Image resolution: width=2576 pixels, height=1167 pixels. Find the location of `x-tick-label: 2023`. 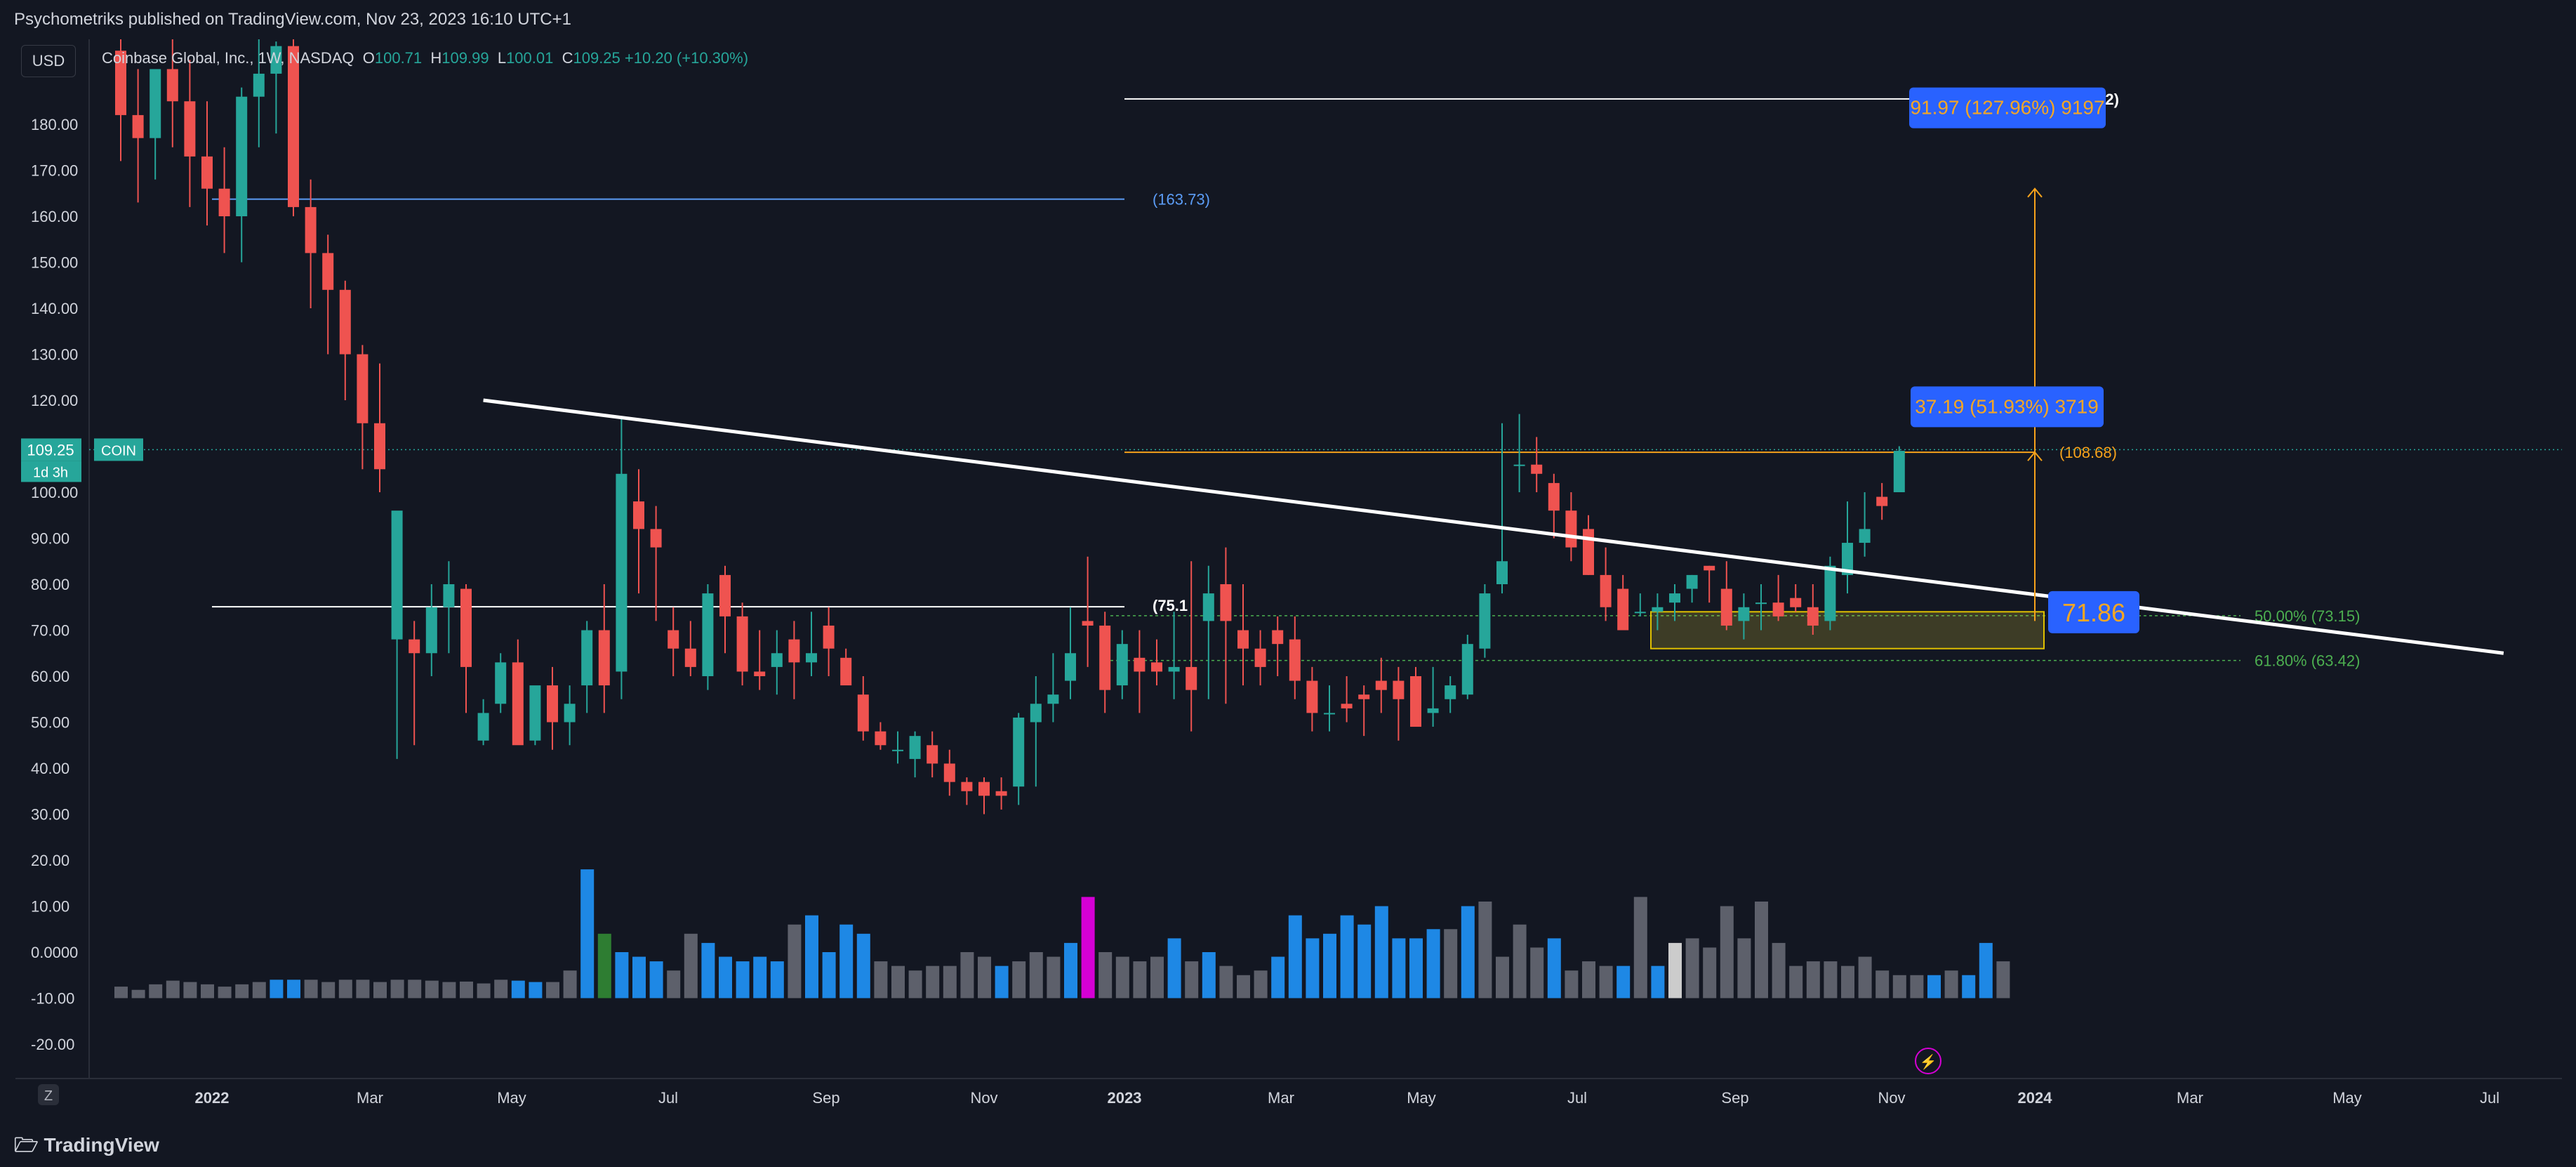

x-tick-label: 2023 is located at coordinates (1125, 1098).